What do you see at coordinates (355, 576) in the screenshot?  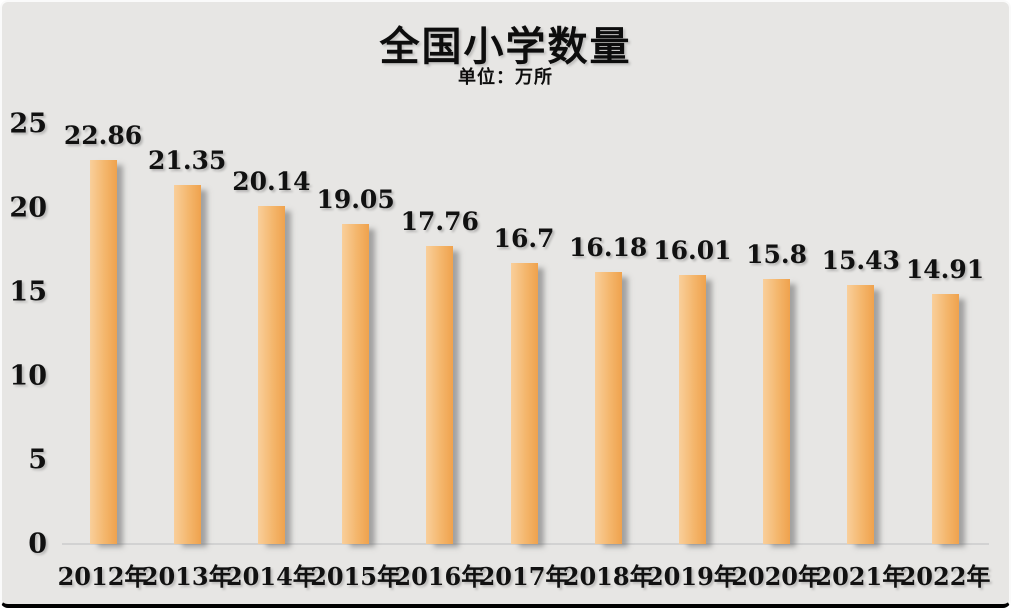 I see `x-tick-label: 2015年` at bounding box center [355, 576].